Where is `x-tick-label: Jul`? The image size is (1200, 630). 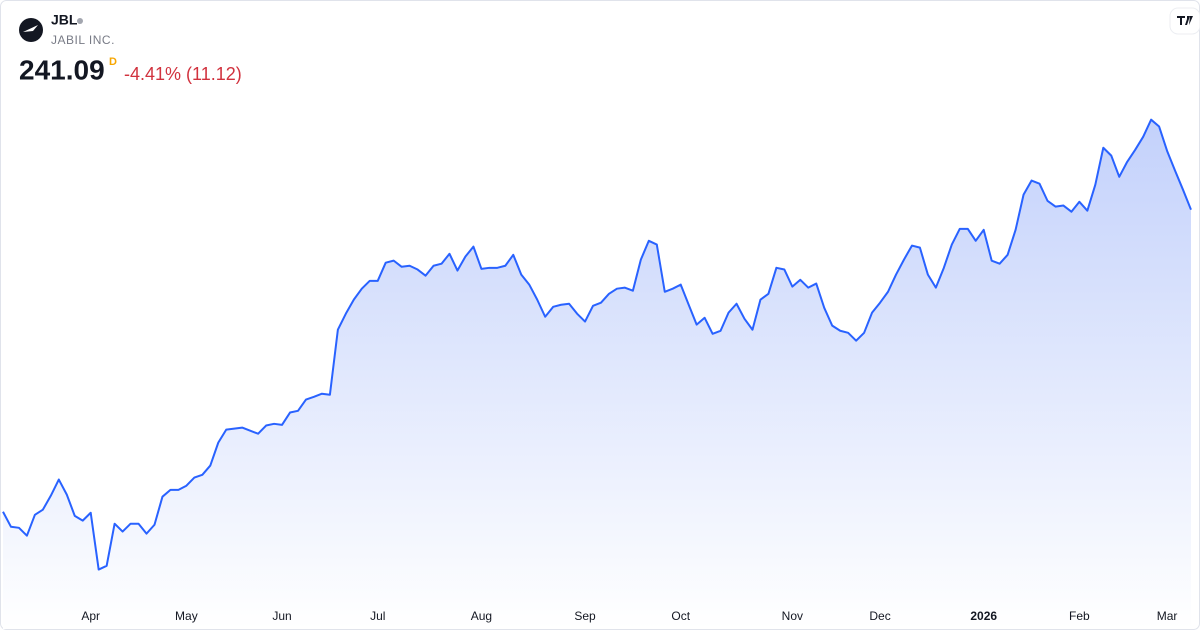
x-tick-label: Jul is located at coordinates (377, 616).